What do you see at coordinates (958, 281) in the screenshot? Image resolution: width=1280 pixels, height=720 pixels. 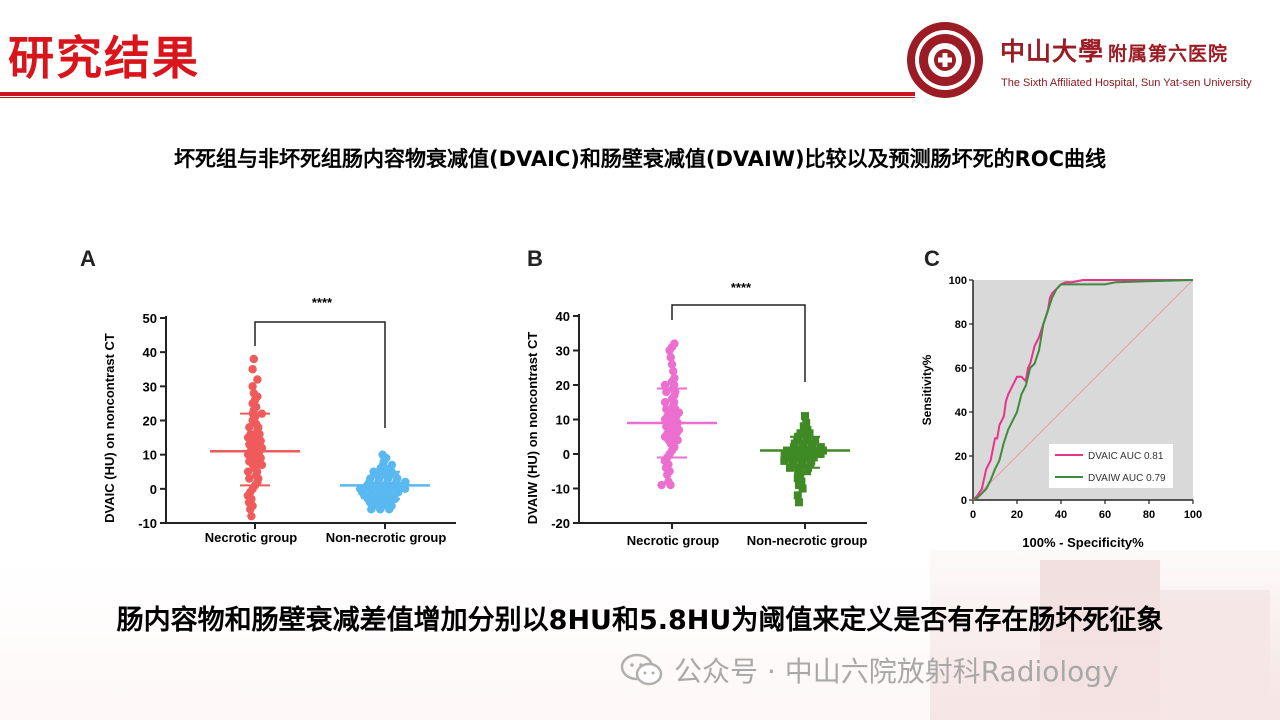 I see `y-tick-label: 100` at bounding box center [958, 281].